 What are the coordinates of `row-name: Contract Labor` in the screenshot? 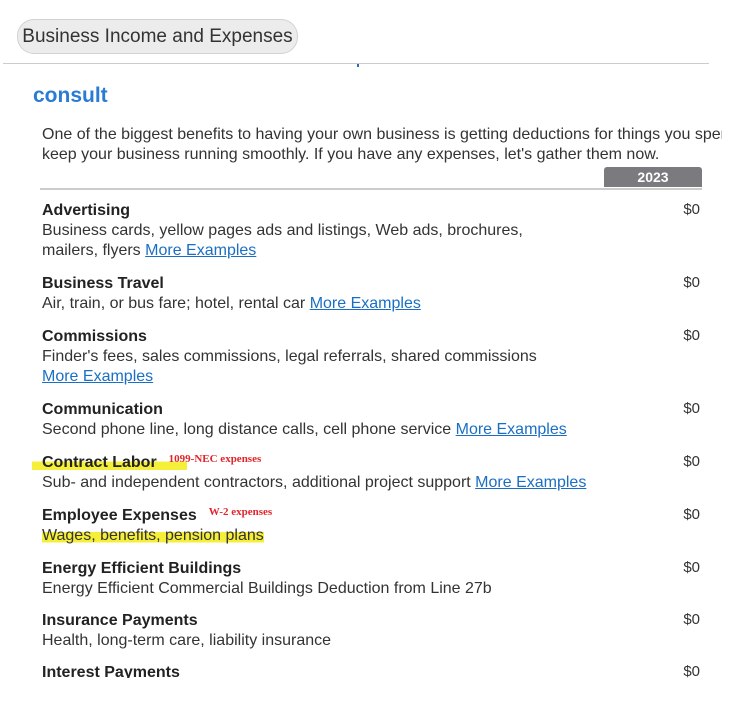 It's located at (109, 462).